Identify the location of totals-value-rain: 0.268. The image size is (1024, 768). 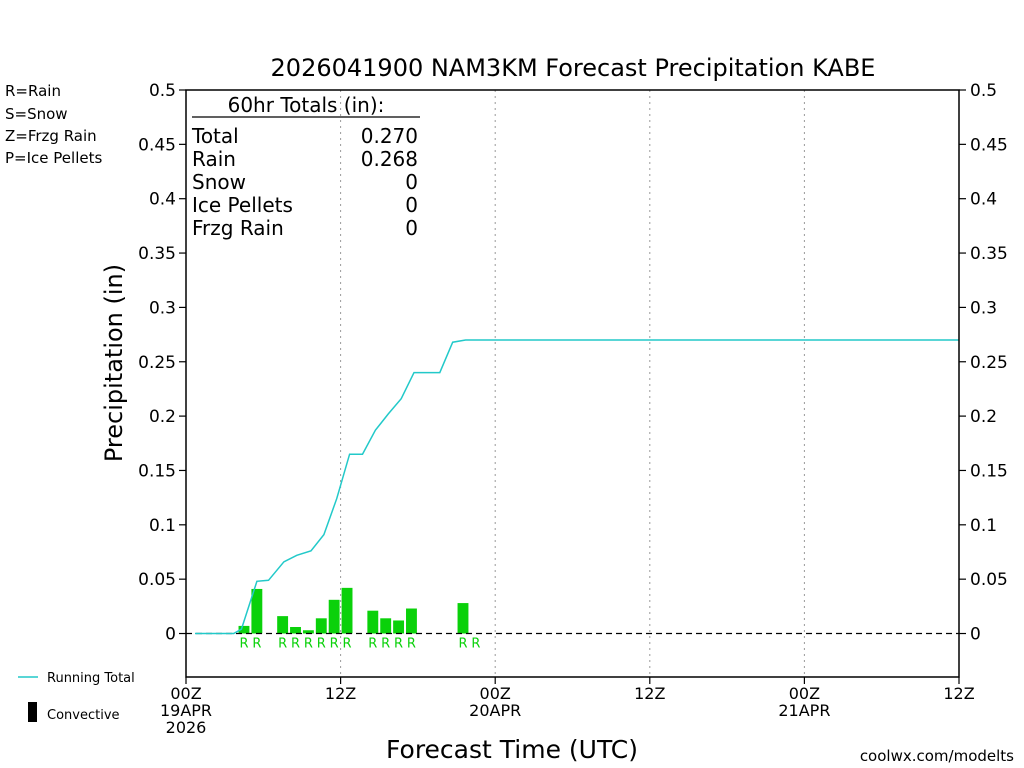
(389, 159).